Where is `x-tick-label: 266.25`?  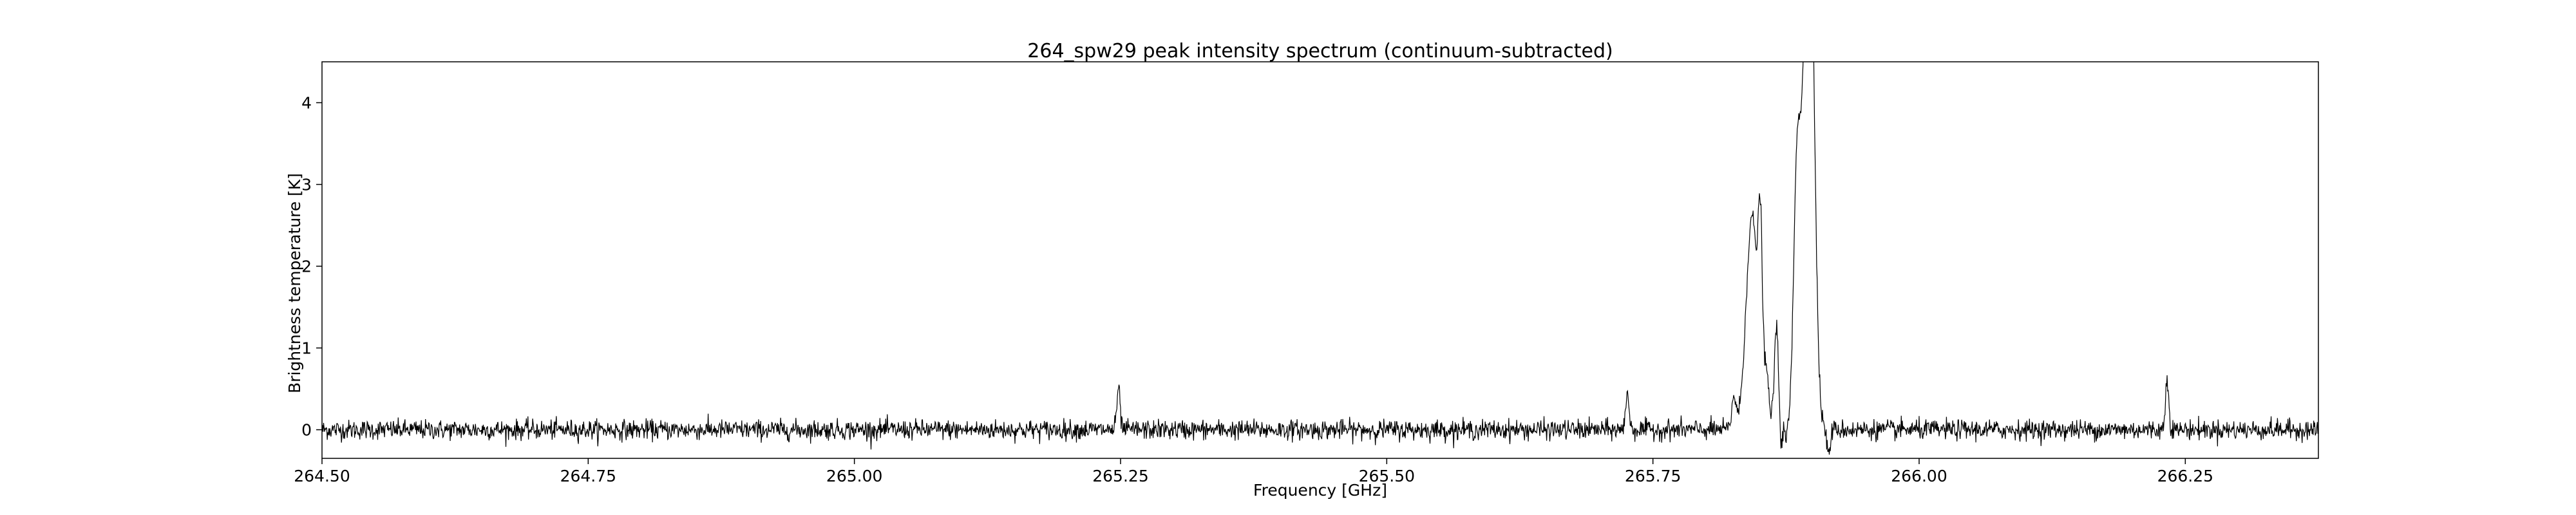
x-tick-label: 266.25 is located at coordinates (2185, 476).